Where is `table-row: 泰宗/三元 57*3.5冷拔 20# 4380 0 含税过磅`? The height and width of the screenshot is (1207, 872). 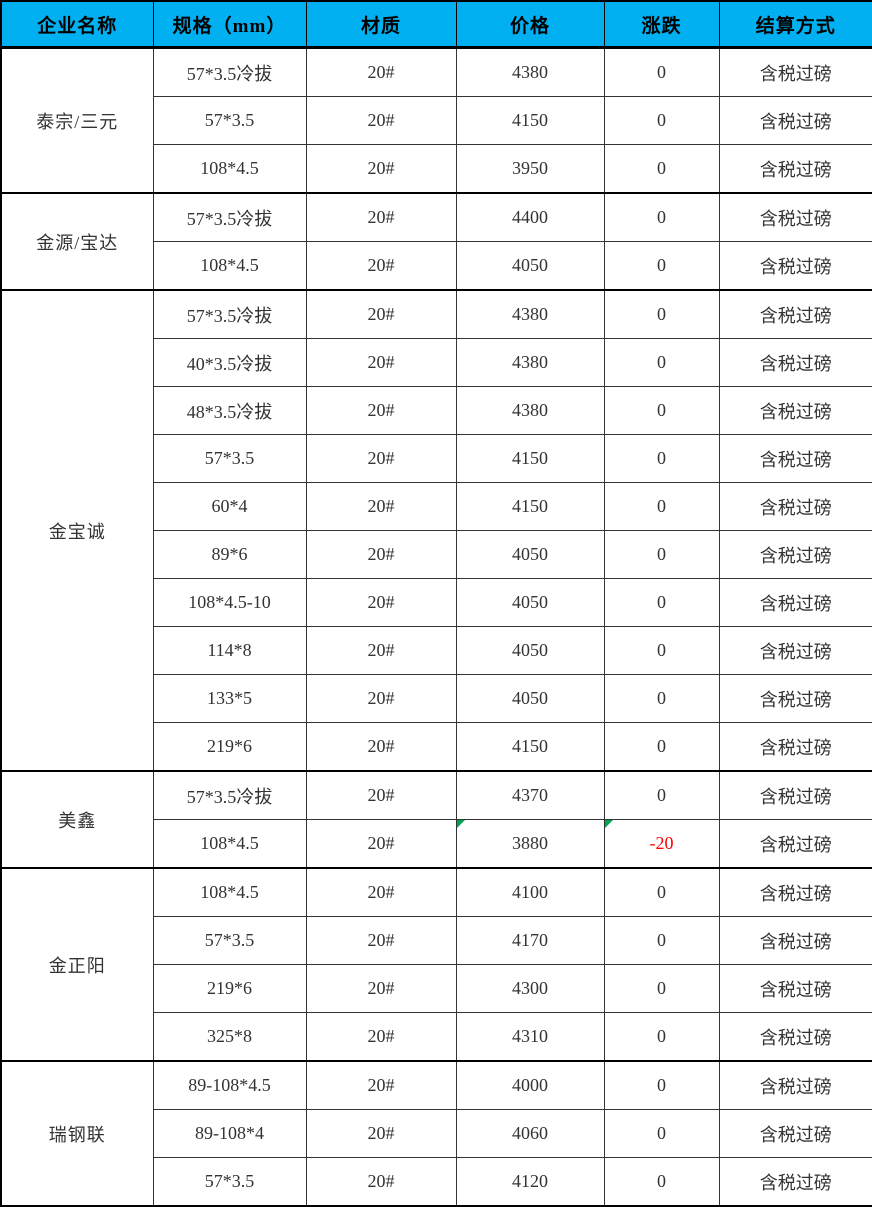
table-row: 泰宗/三元 57*3.5冷拔 20# 4380 0 含税过磅 is located at coordinates (436, 120).